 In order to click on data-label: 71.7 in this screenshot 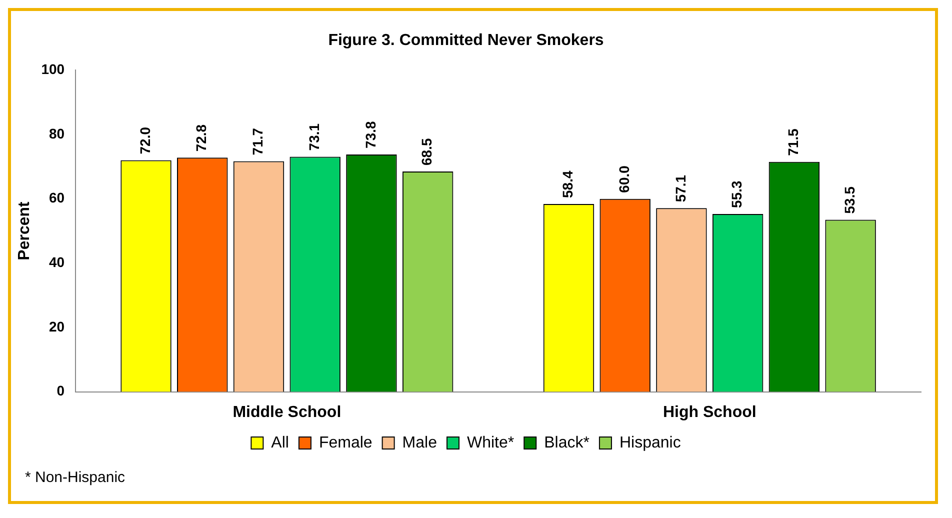, I will do `click(258, 142)`.